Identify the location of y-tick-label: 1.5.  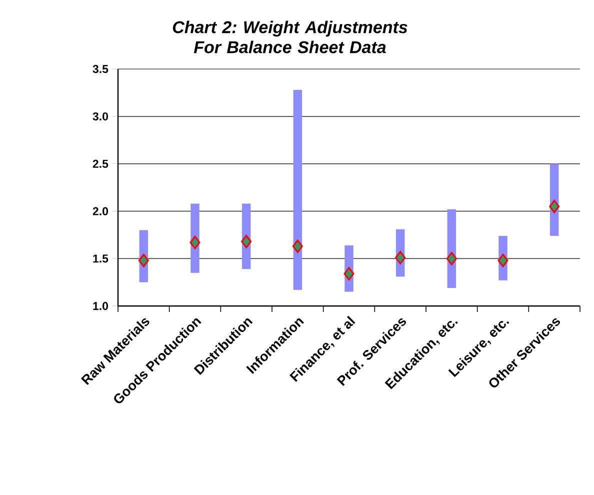
(100, 258).